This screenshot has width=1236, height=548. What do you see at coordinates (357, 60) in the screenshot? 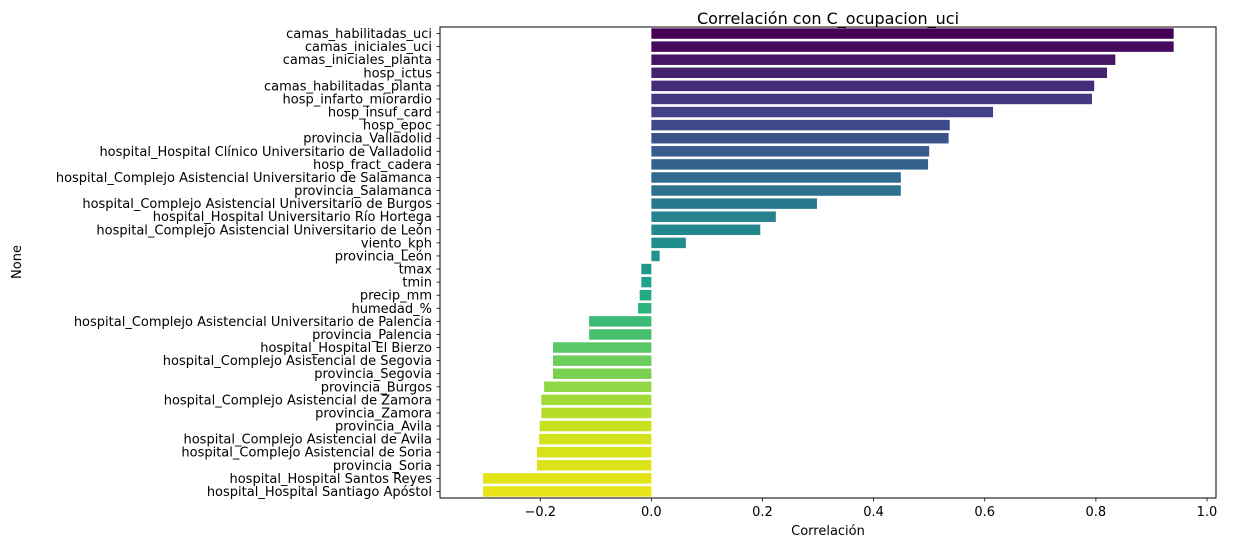
I see `y-tick-label: camas_iniciales_planta` at bounding box center [357, 60].